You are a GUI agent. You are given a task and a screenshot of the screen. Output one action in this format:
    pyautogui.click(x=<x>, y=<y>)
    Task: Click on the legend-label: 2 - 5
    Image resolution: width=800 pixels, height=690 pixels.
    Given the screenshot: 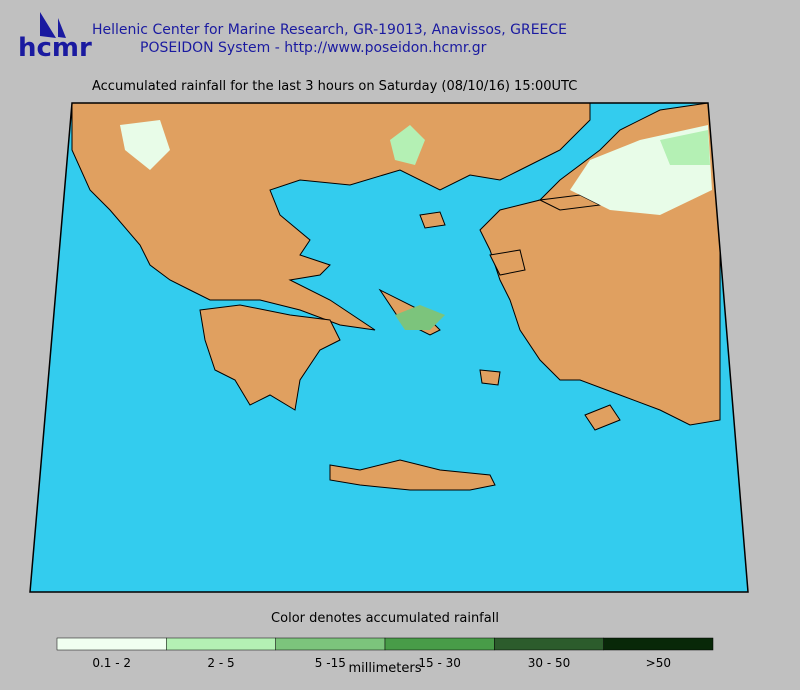 What is the action you would take?
    pyautogui.click(x=220, y=663)
    